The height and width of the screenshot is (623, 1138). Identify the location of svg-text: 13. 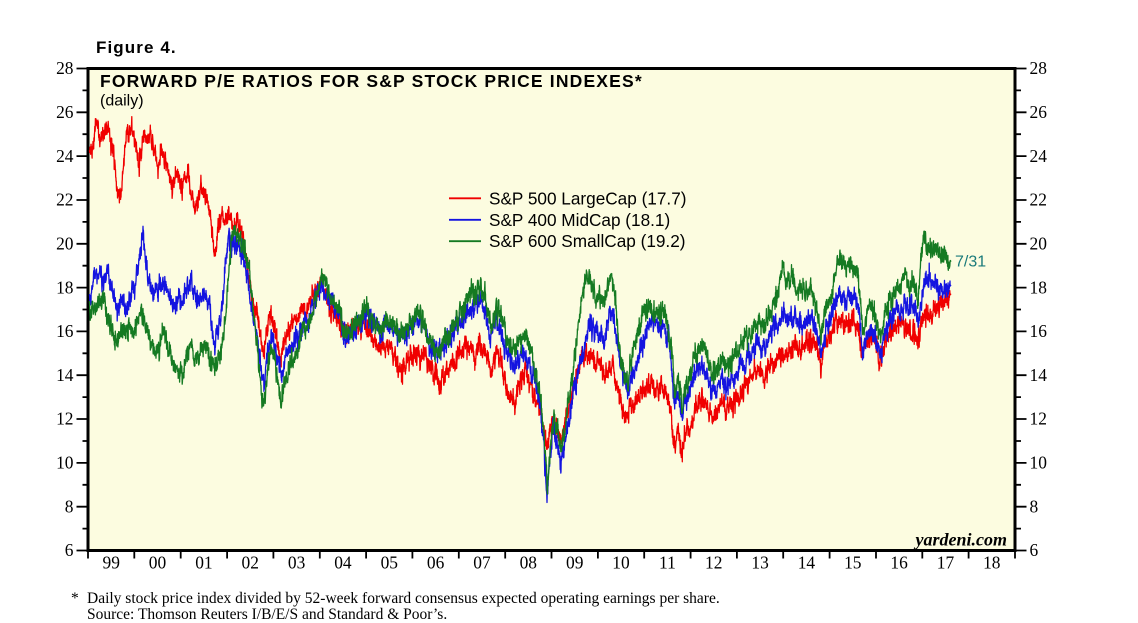
(760, 563).